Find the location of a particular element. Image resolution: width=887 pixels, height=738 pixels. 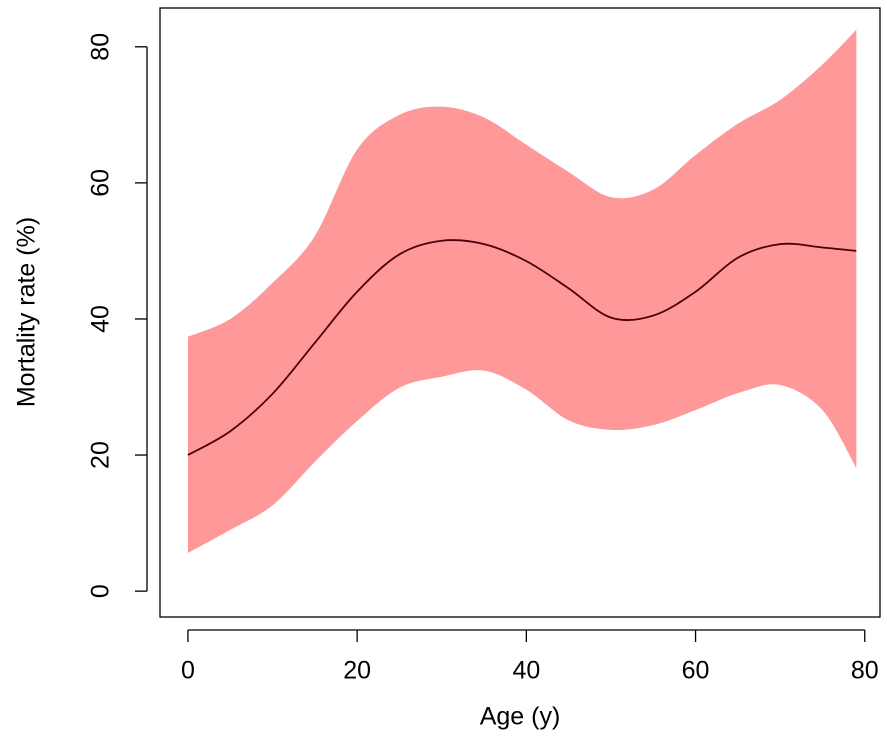

y-axis-label: Mortality rate (%) is located at coordinates (27, 312).